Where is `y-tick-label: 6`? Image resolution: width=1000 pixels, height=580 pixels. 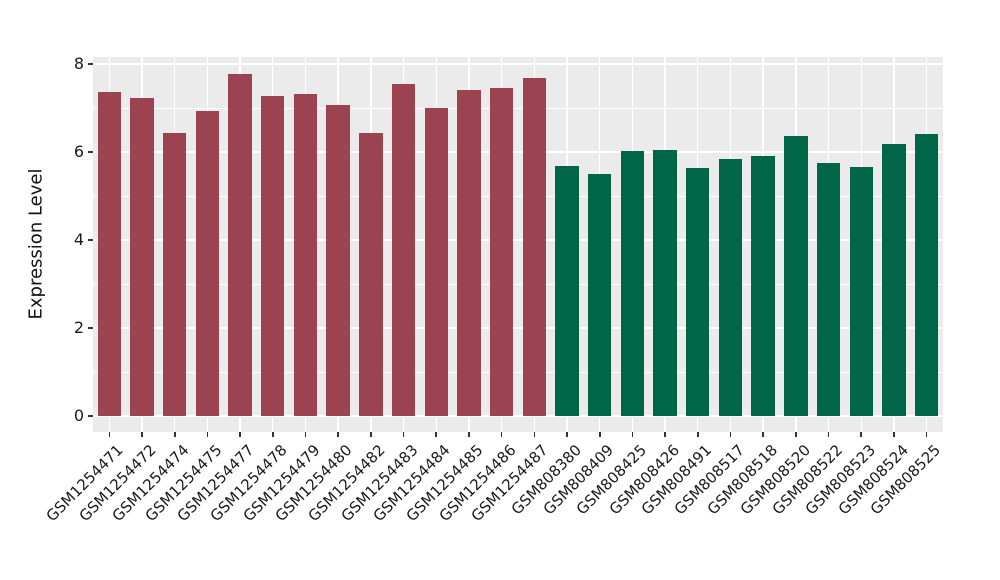 y-tick-label: 6 is located at coordinates (78, 151).